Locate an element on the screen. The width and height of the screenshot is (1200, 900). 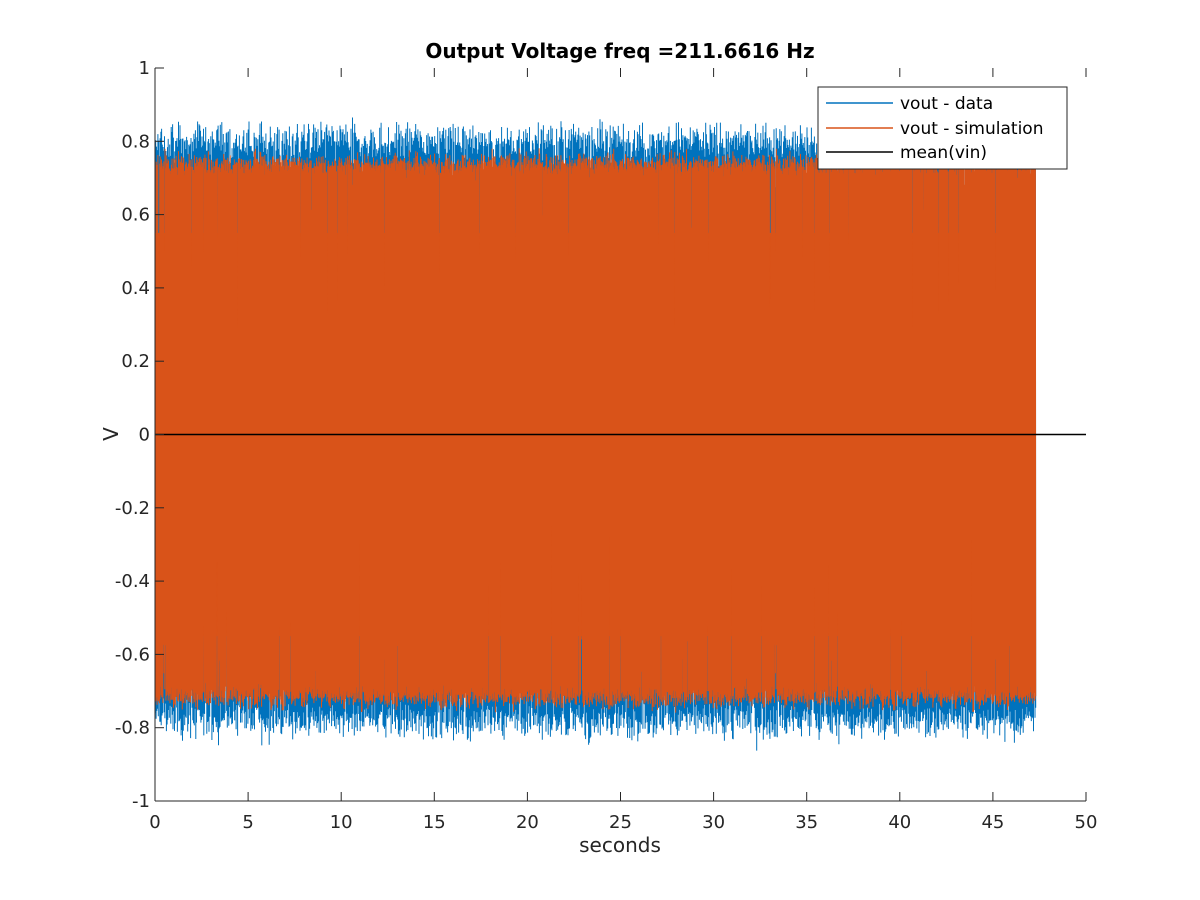
x-tick-label: 20 is located at coordinates (527, 822).